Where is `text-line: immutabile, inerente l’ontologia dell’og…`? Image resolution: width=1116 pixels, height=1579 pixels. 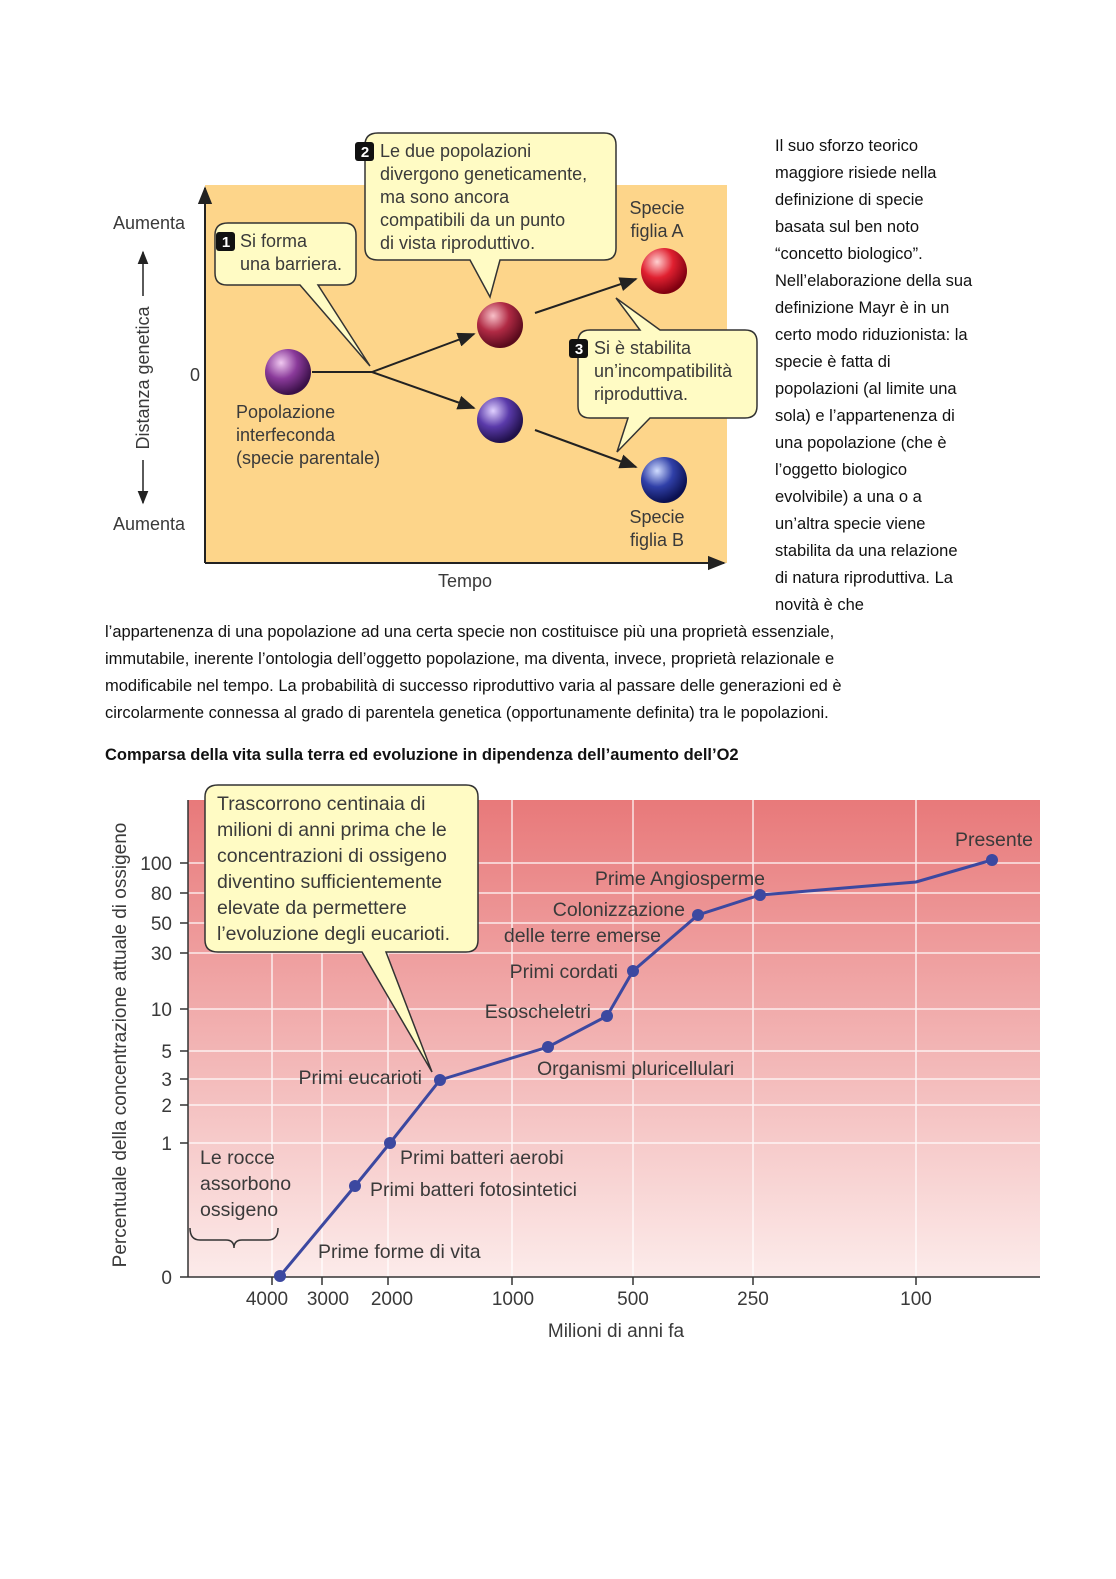
text-line: immutabile, inerente l’ontologia dell’og… is located at coordinates (469, 659).